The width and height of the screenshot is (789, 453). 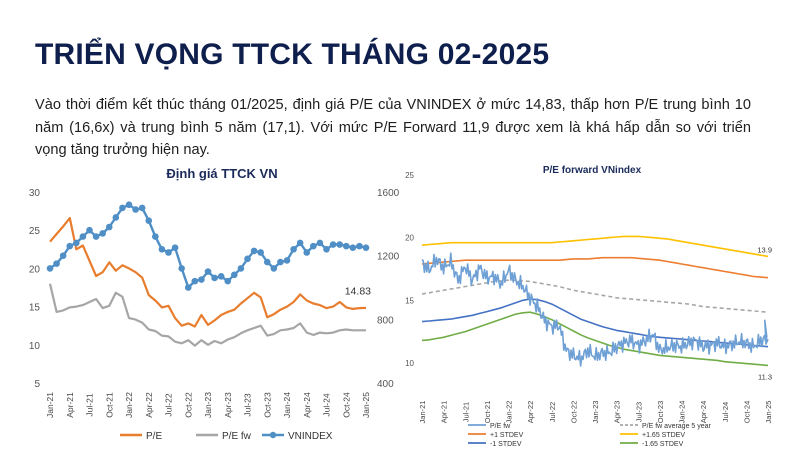 What do you see at coordinates (500, 426) in the screenshot?
I see `chart2-legend-label: P/E fw` at bounding box center [500, 426].